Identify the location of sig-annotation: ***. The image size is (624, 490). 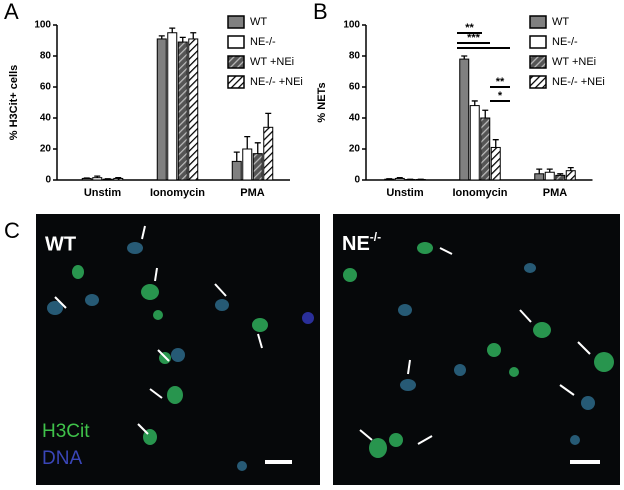
(474, 38).